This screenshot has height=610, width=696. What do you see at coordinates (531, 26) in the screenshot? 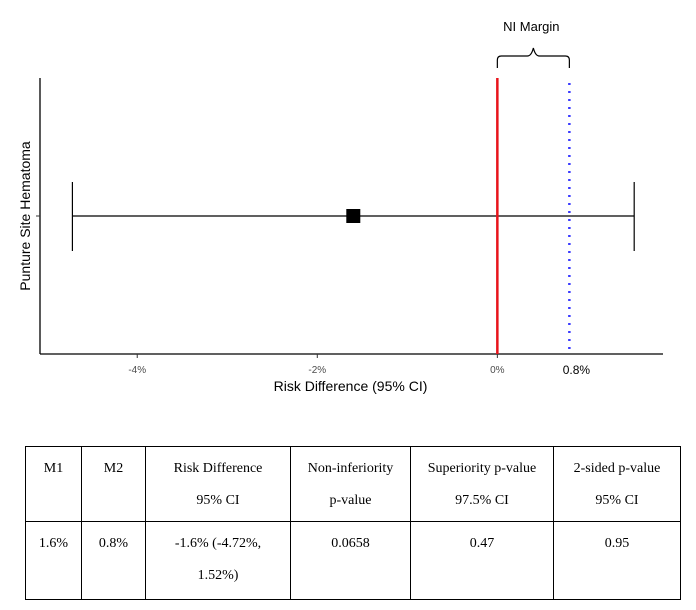
I see `ni-margin-label: NI Margin` at bounding box center [531, 26].